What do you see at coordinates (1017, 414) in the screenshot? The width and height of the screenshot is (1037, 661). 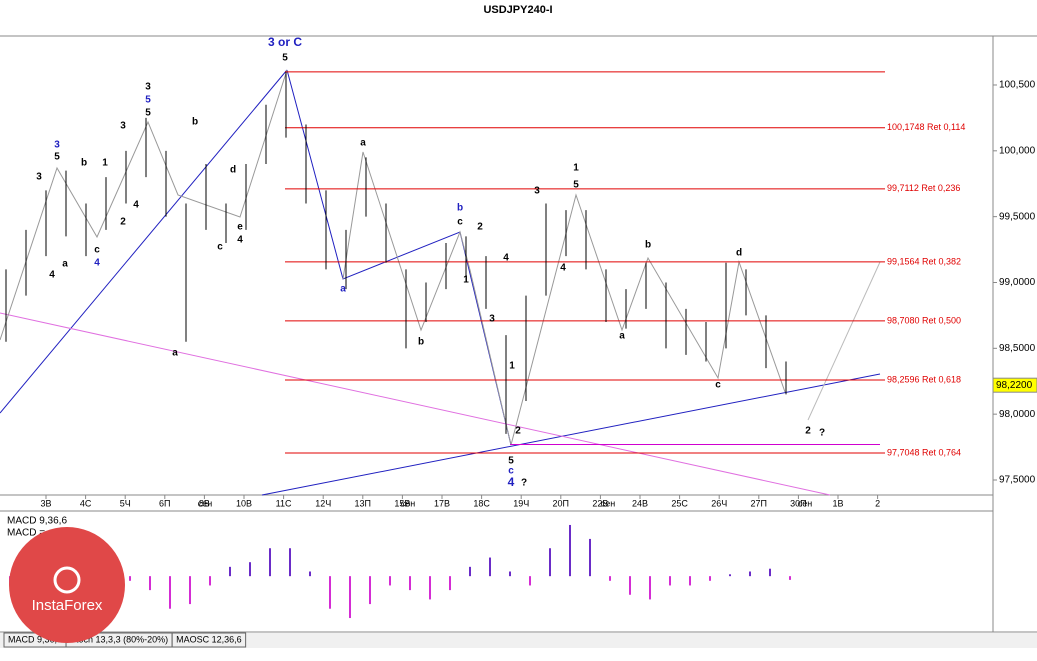 I see `y-tick-label: 98,0000` at bounding box center [1017, 414].